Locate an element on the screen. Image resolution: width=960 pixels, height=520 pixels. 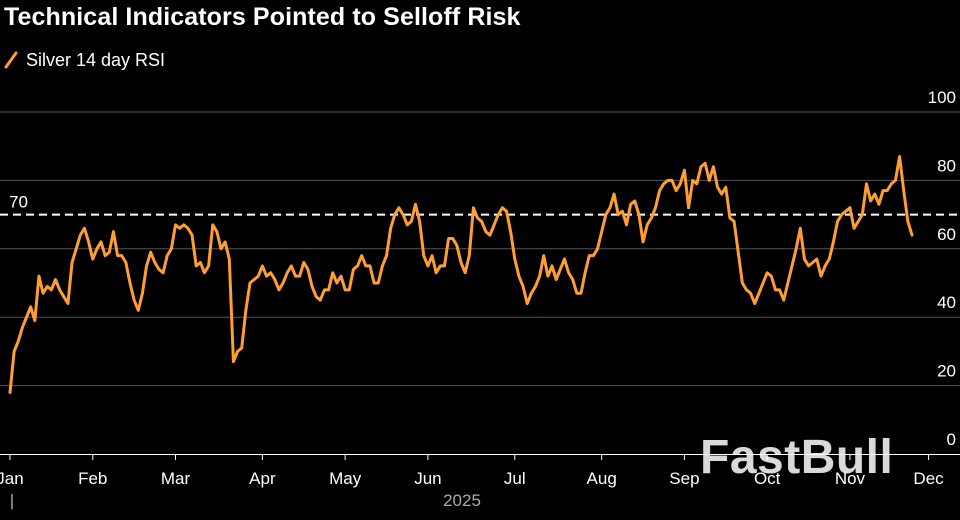
x-tick-label: Jan is located at coordinates (12, 478).